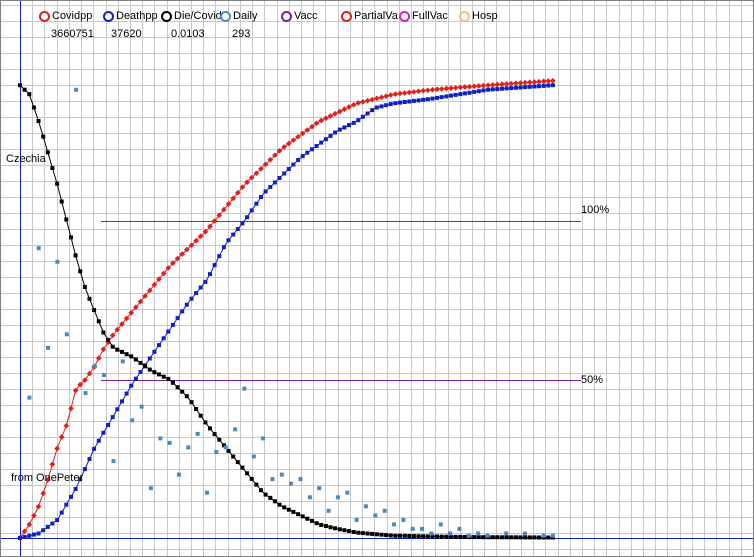 The height and width of the screenshot is (557, 754). Describe the element at coordinates (47, 478) in the screenshot. I see `credit-label: from OnePeter` at that location.